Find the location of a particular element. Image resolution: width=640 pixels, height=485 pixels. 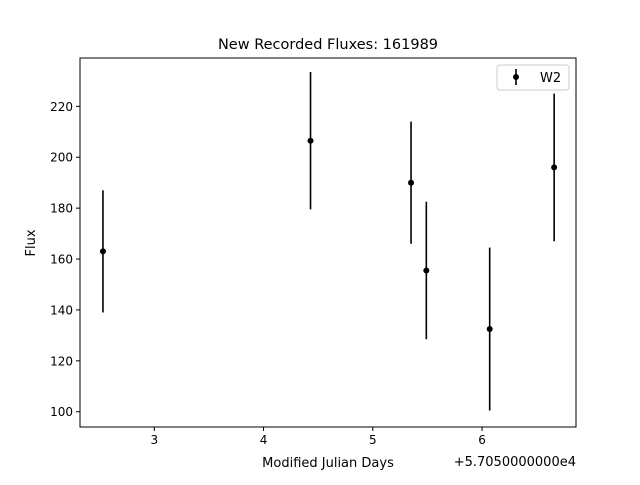

x-tick-label: 4 is located at coordinates (264, 440).